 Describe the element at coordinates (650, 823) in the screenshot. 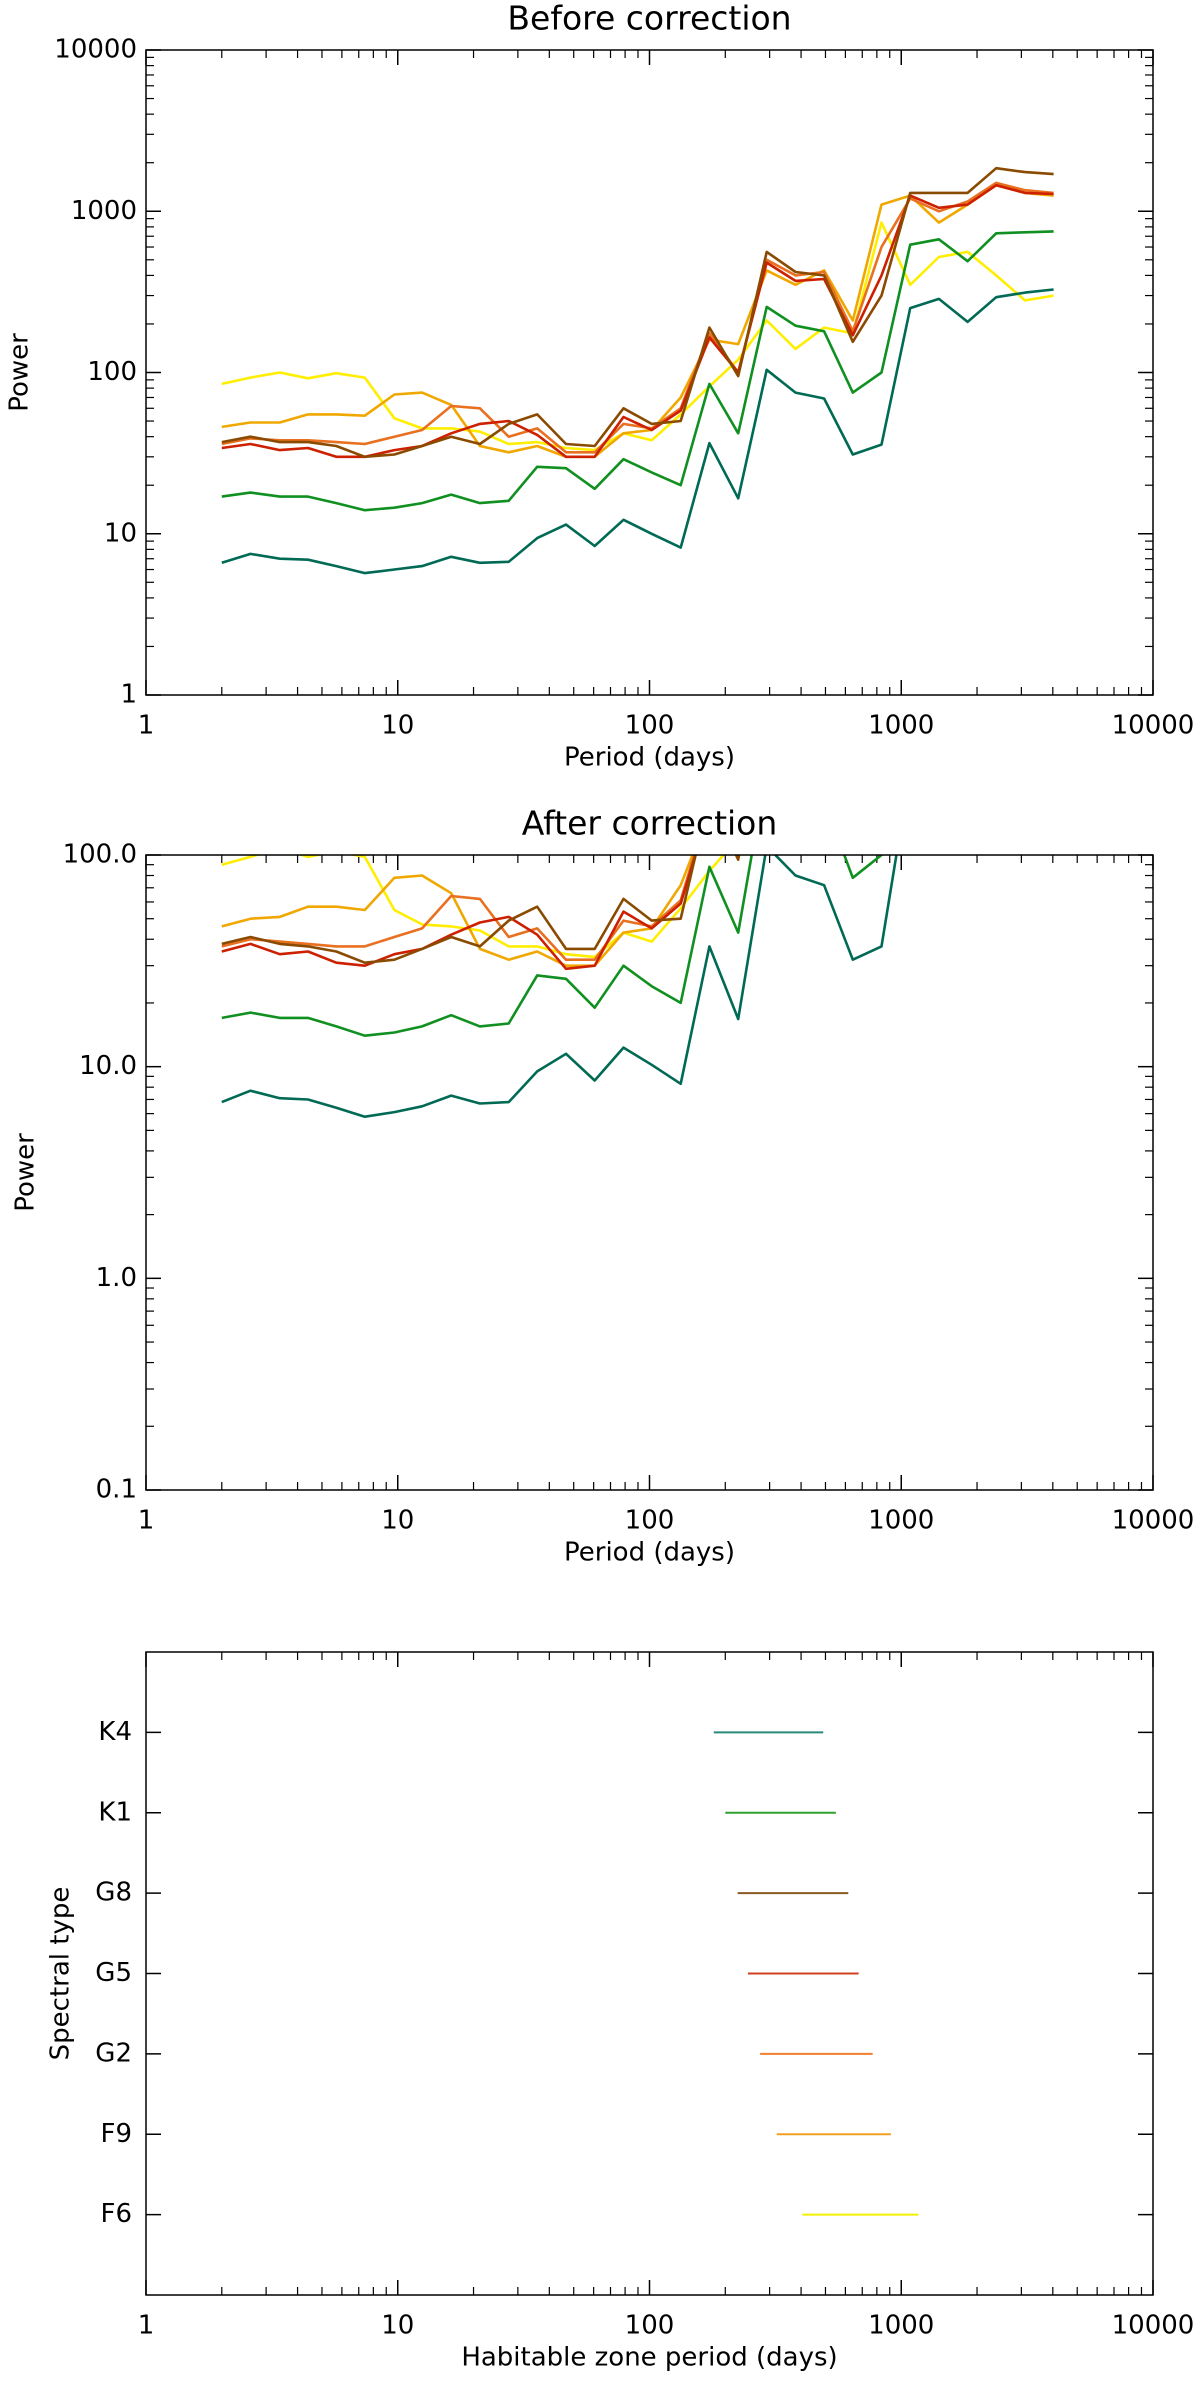

I see `chart-title: After correction` at that location.